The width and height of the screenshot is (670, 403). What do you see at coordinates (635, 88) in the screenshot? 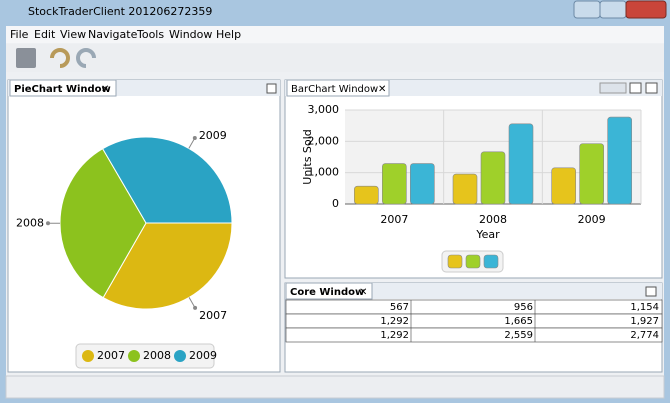
I see `tab-list` at bounding box center [635, 88].